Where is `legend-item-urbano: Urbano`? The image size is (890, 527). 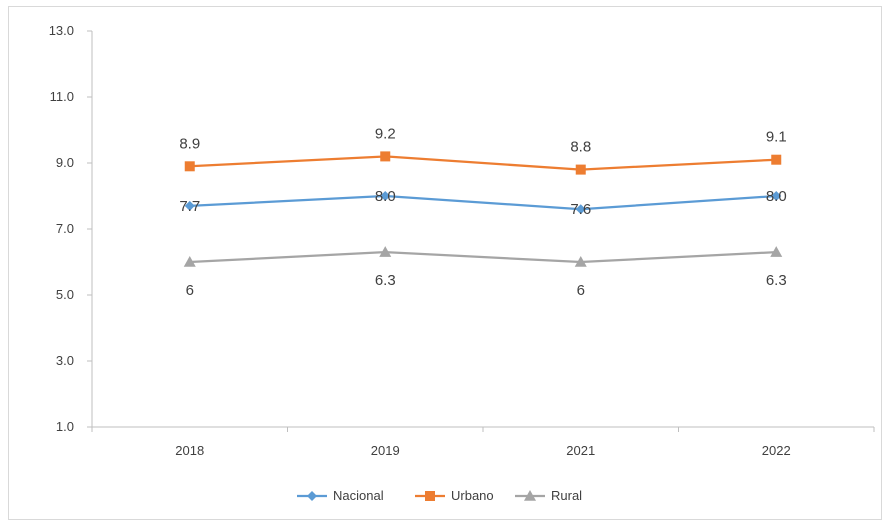 legend-item-urbano: Urbano is located at coordinates (454, 495).